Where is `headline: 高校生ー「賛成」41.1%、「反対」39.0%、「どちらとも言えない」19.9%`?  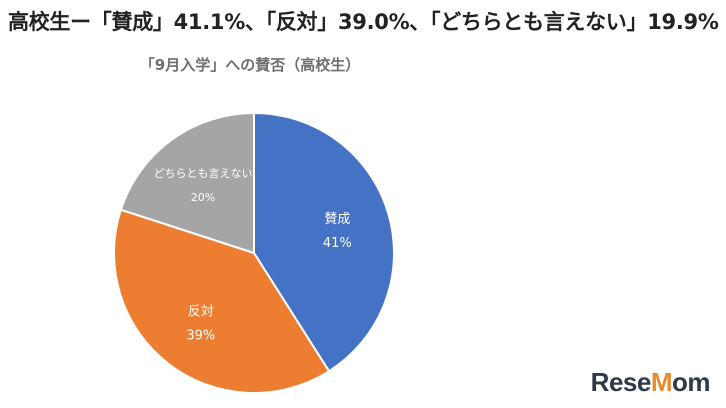
headline: 高校生ー「賛成」41.1%、「反対」39.0%、「どちらとも言えない」19.9% is located at coordinates (363, 22).